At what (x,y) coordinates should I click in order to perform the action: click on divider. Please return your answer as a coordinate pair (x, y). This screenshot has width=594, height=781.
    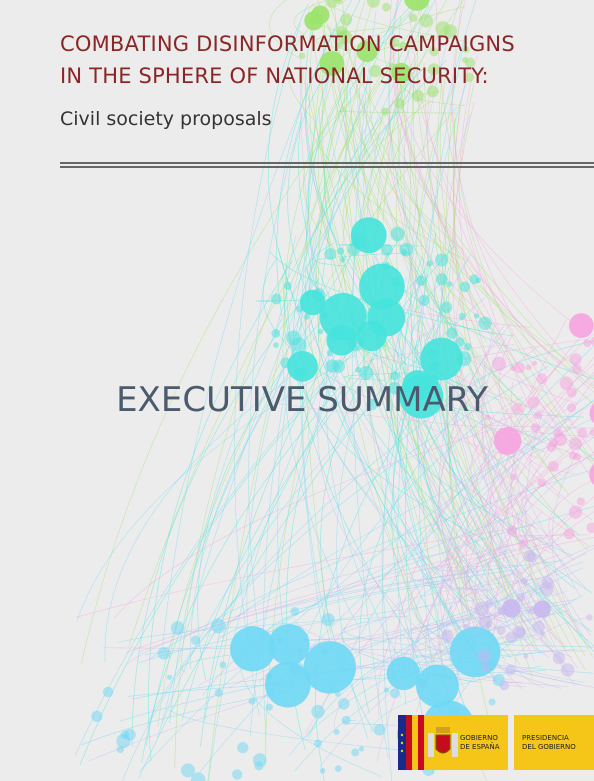
    Looking at the image, I should click on (327, 165).